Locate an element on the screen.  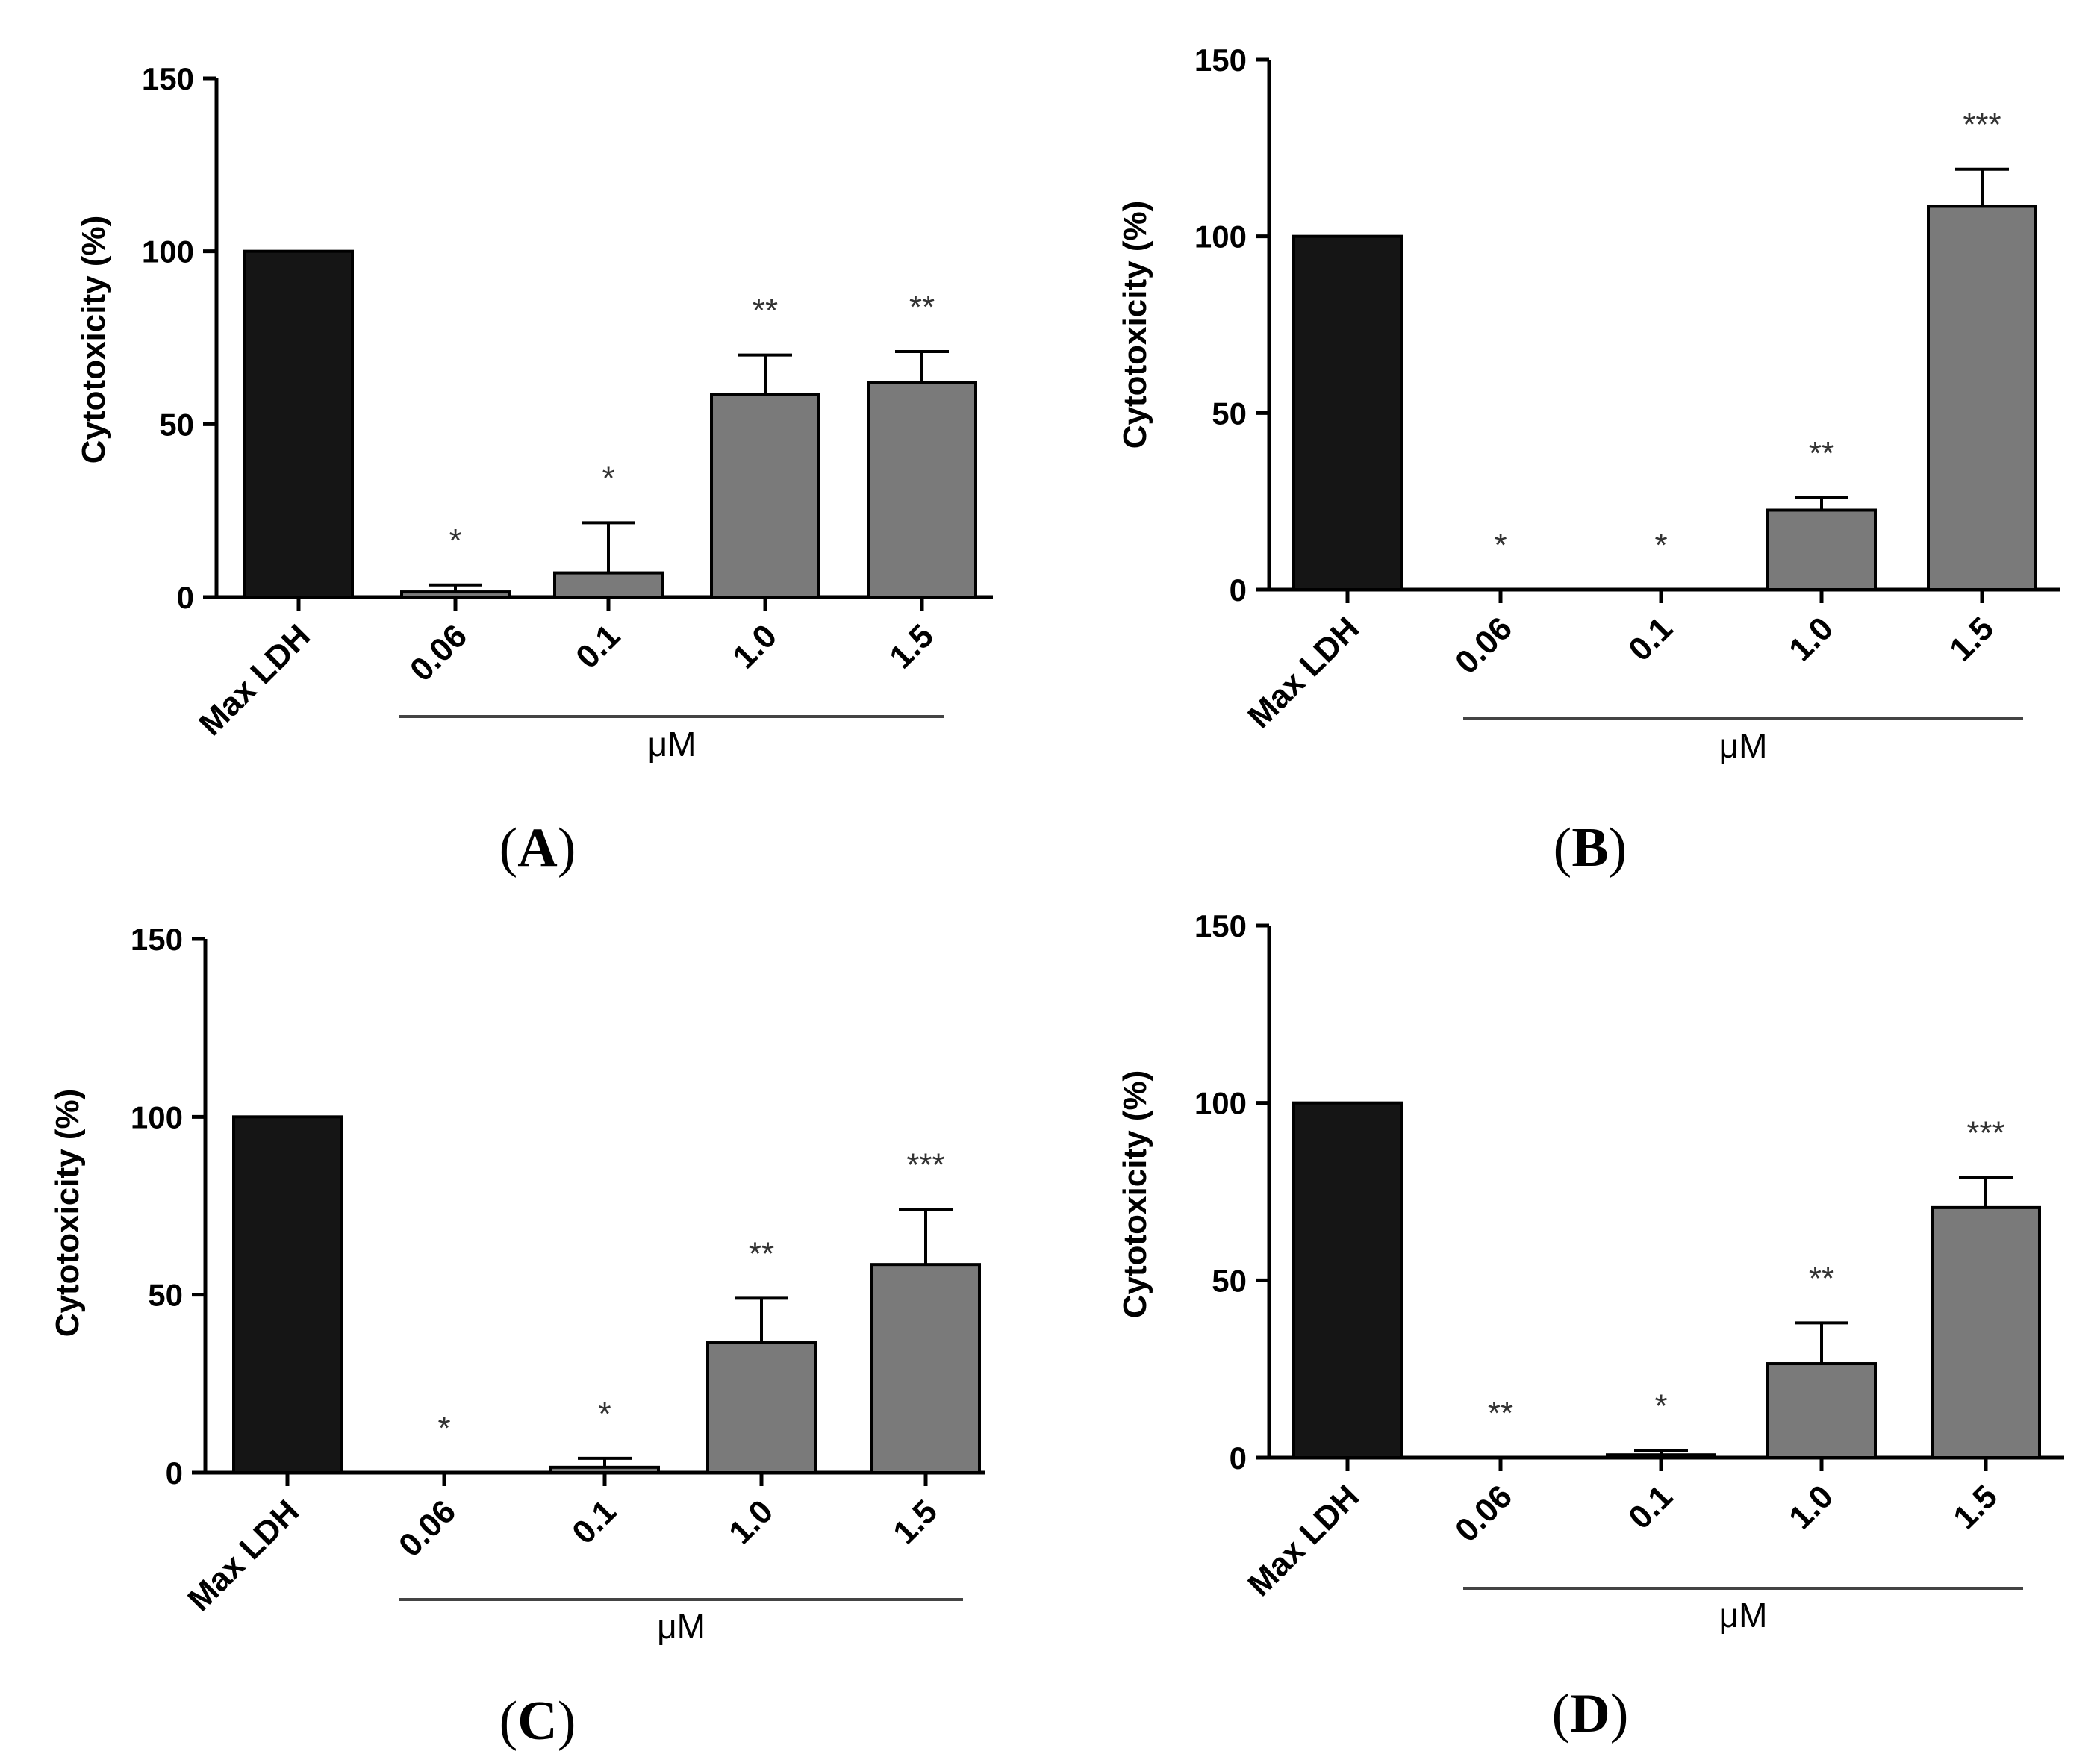
panel-label-letter: D is located at coordinates (1590, 1714).